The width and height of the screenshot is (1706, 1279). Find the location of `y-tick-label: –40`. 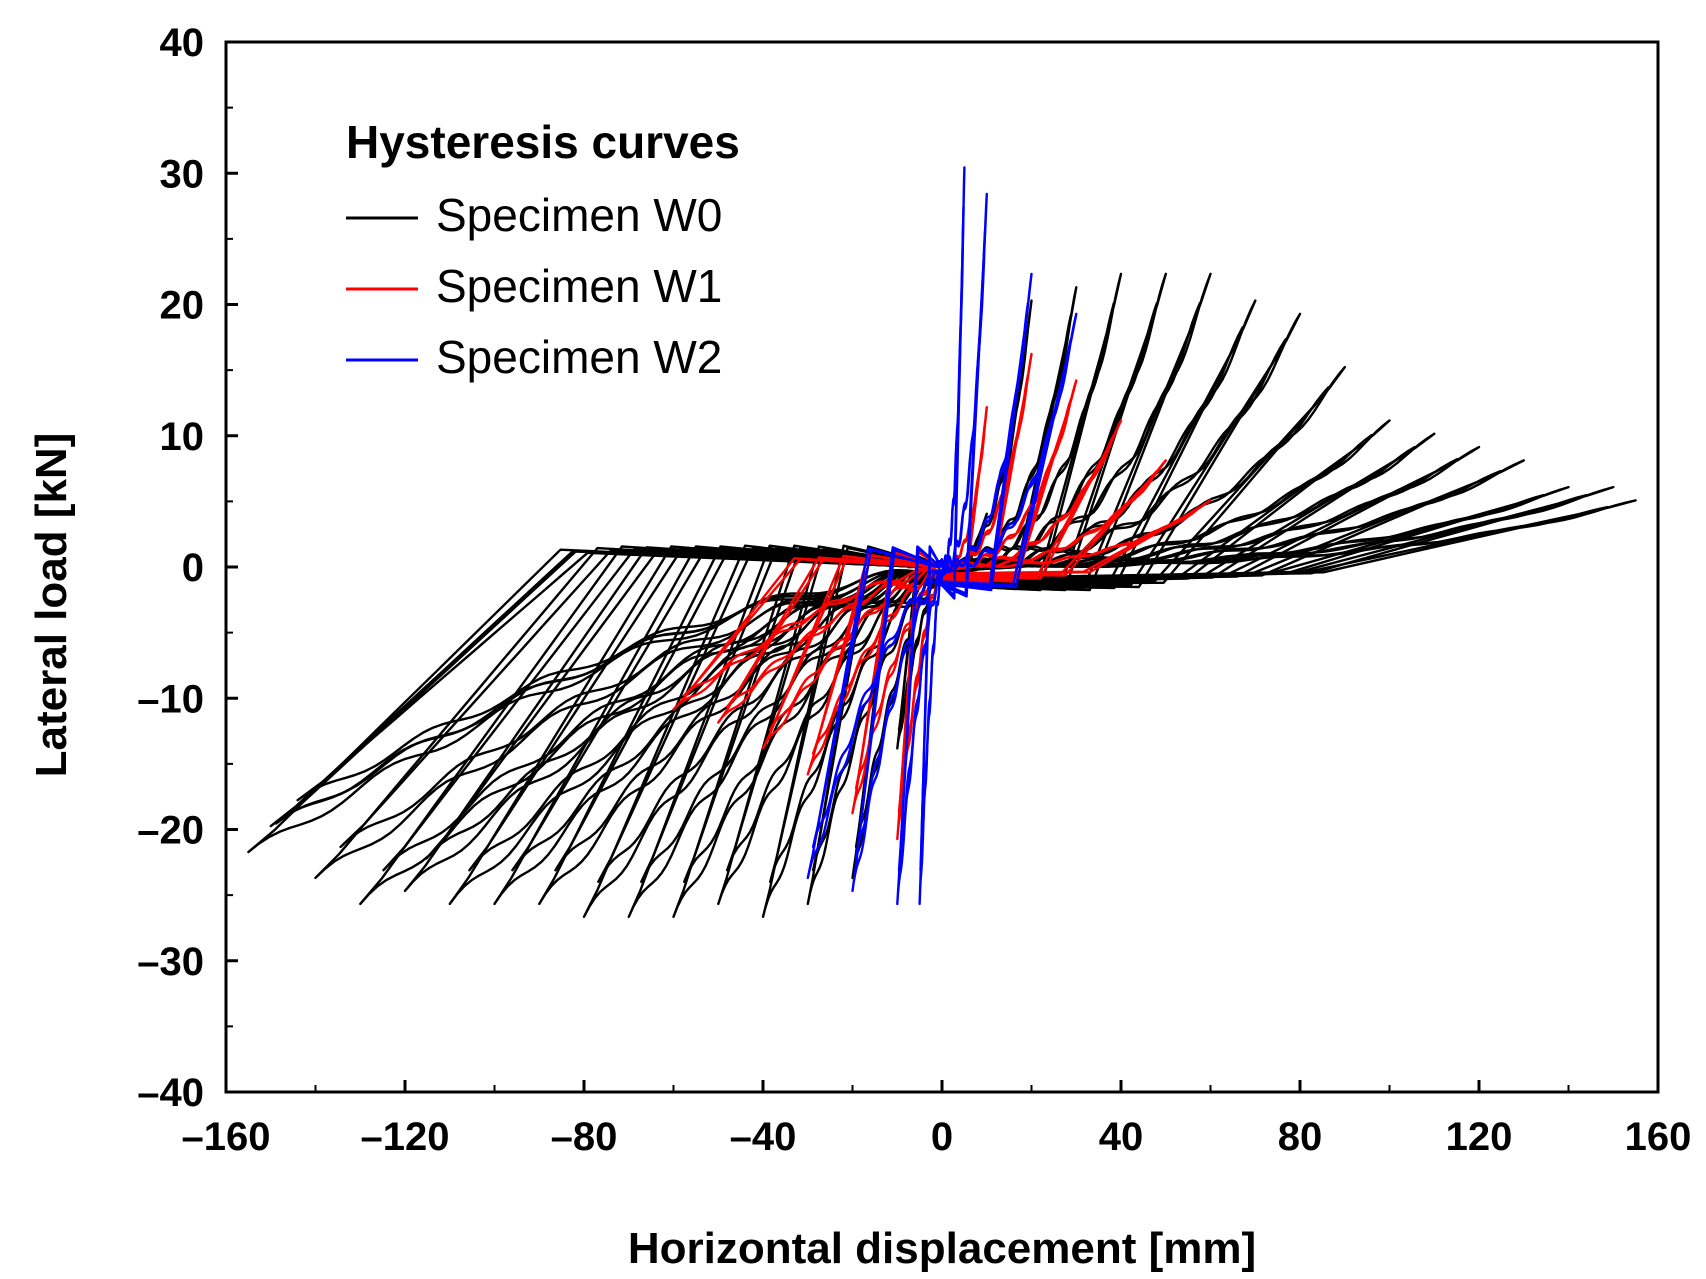

y-tick-label: –40 is located at coordinates (170, 1093).